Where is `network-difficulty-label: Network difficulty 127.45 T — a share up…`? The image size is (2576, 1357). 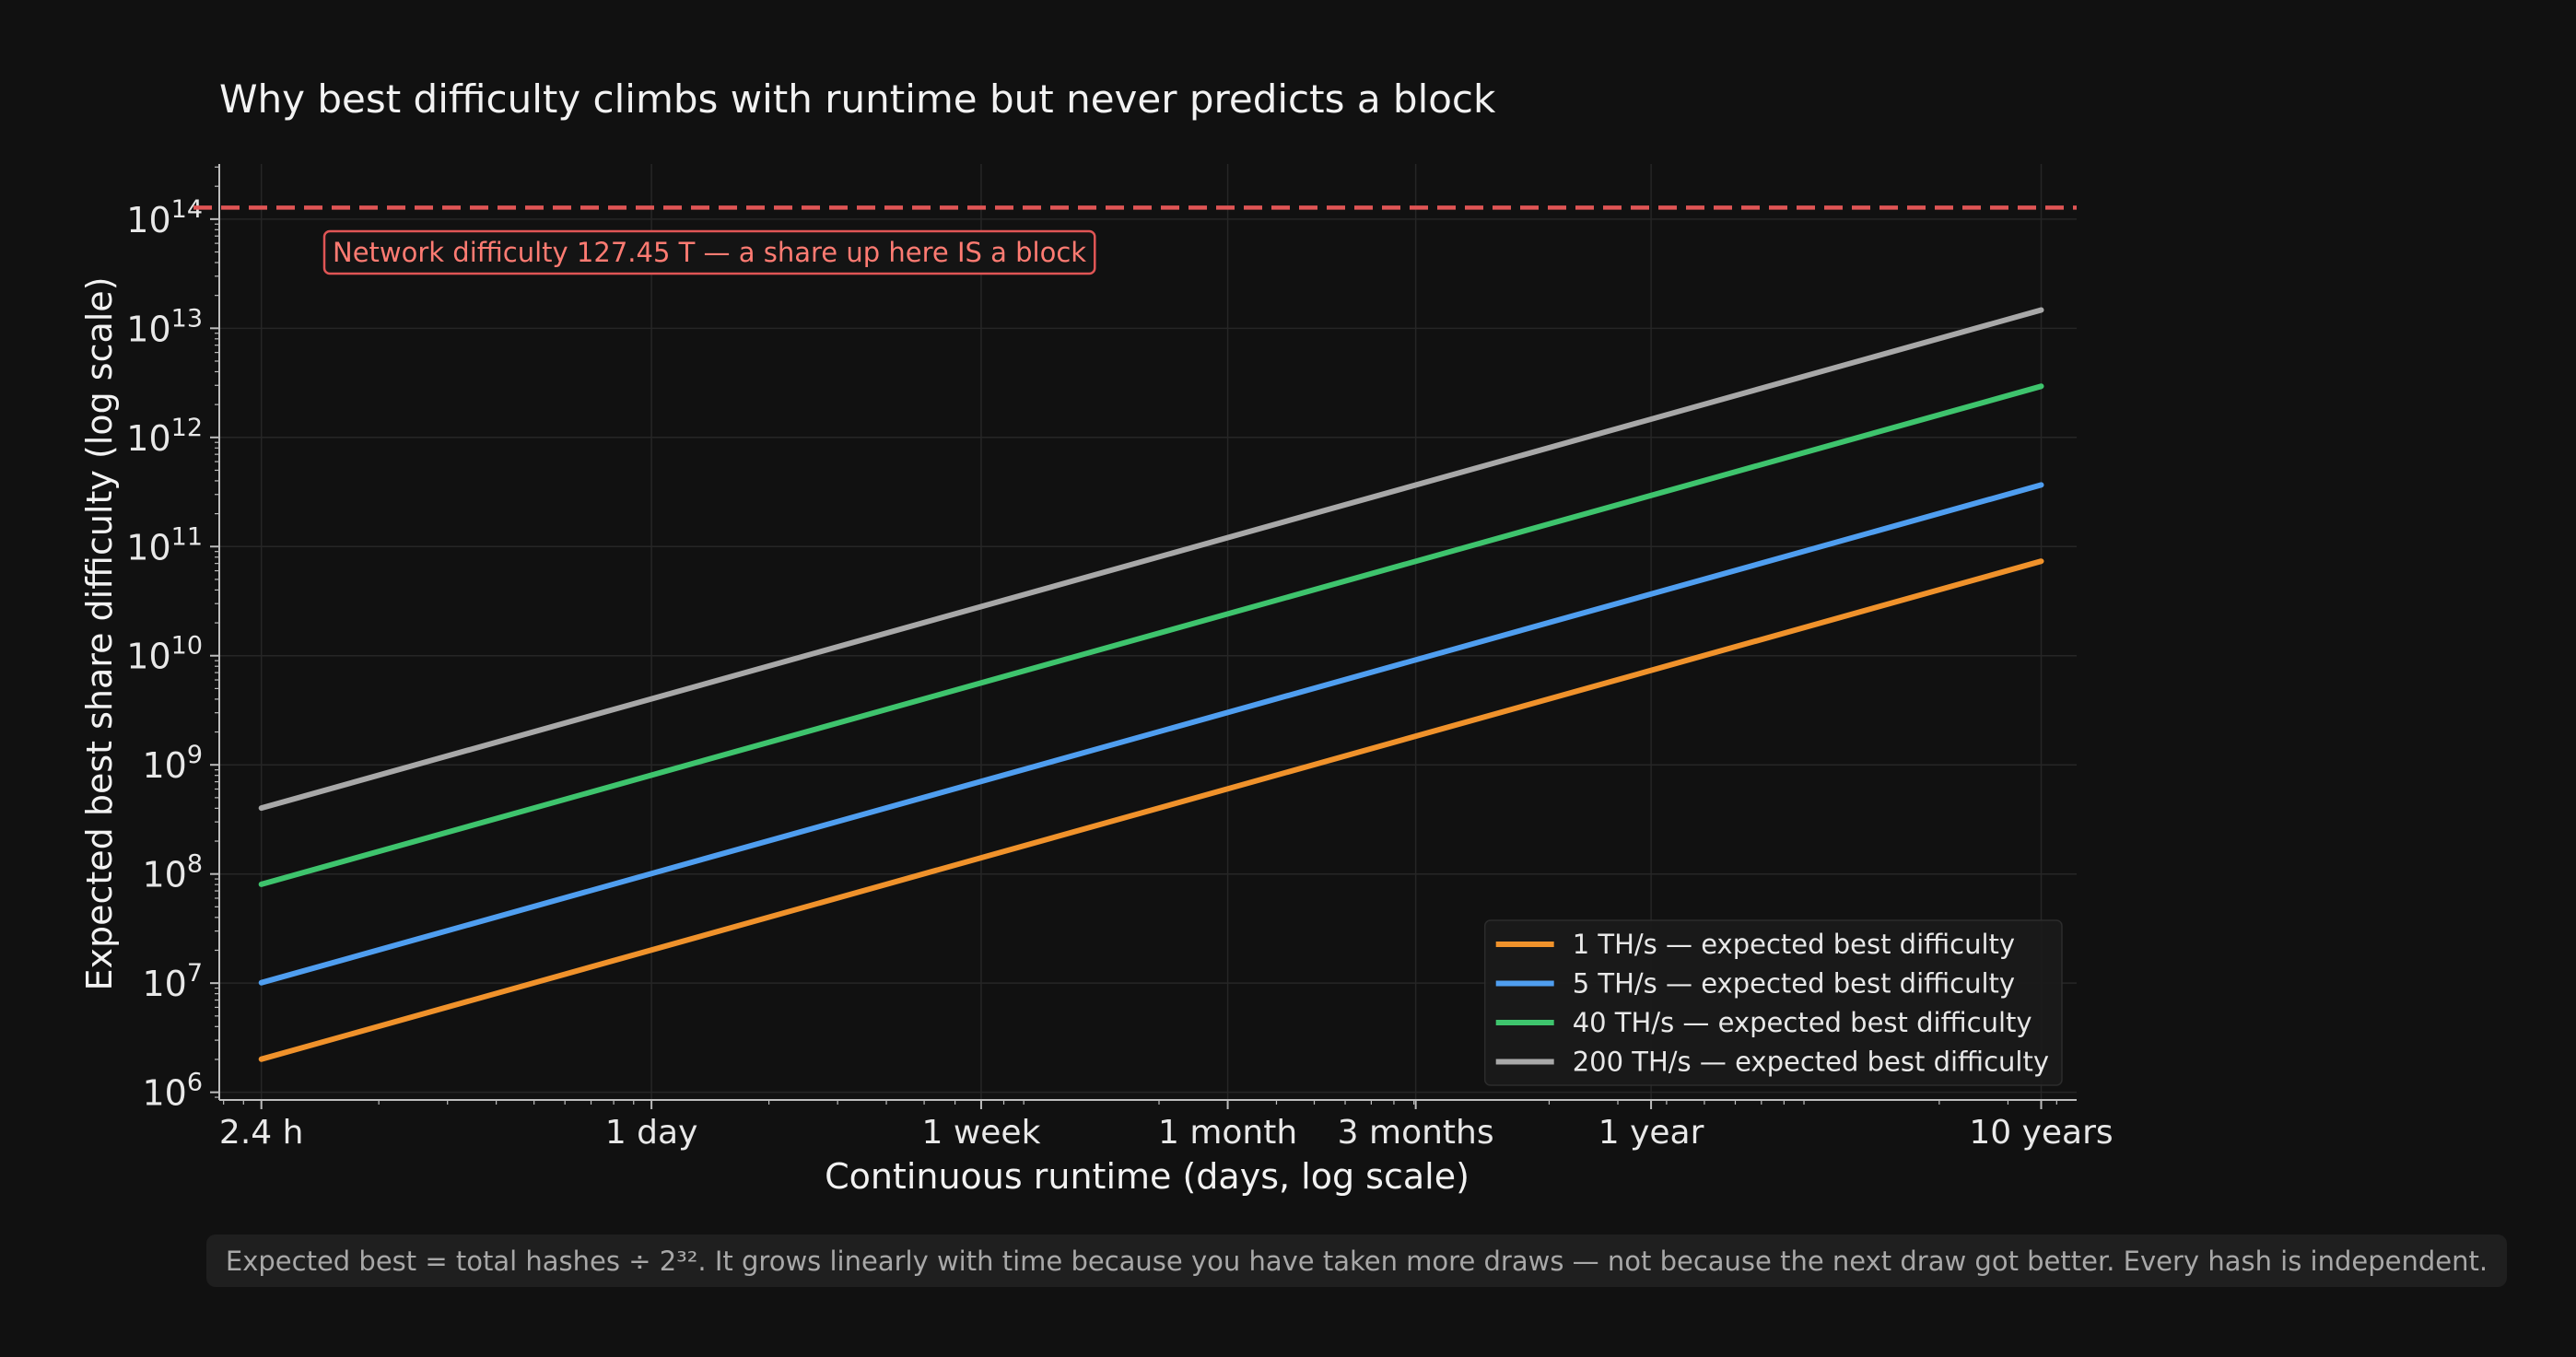
network-difficulty-label: Network difficulty 127.45 T — a share up… is located at coordinates (709, 252).